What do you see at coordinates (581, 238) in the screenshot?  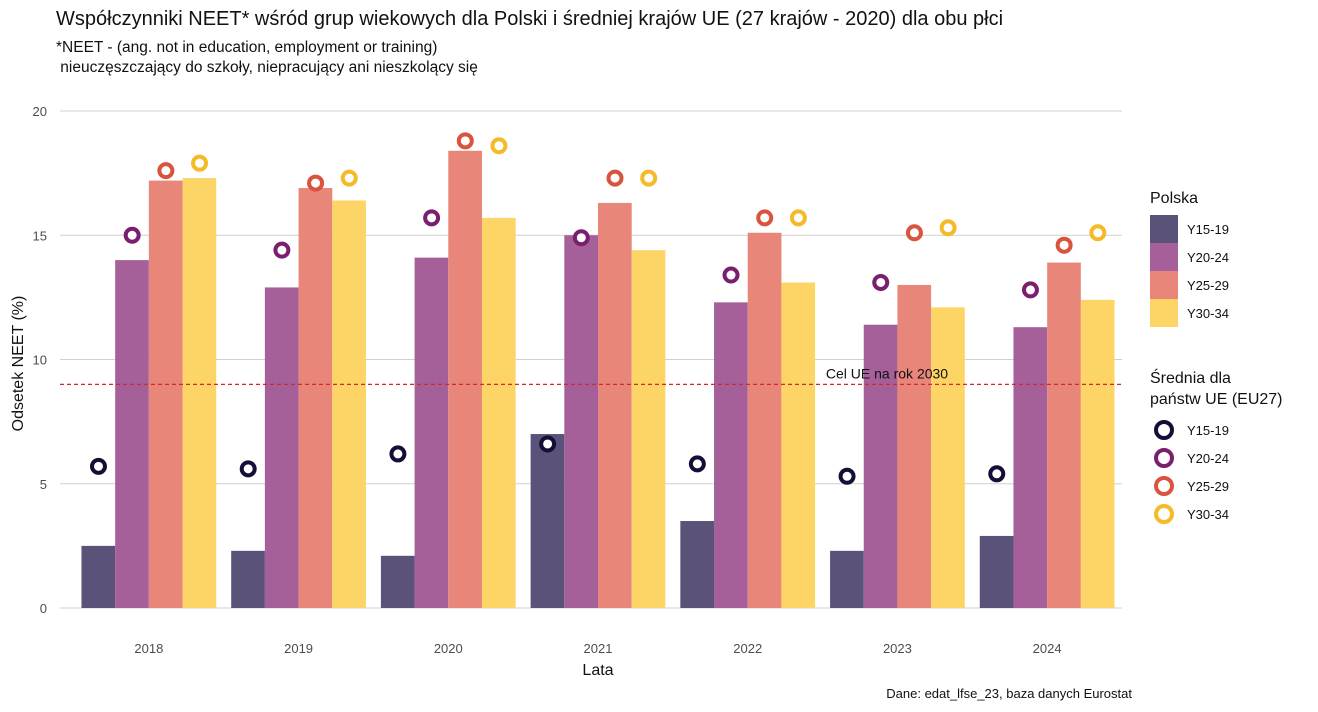 I see `eu27-point-Y20-24-2021` at bounding box center [581, 238].